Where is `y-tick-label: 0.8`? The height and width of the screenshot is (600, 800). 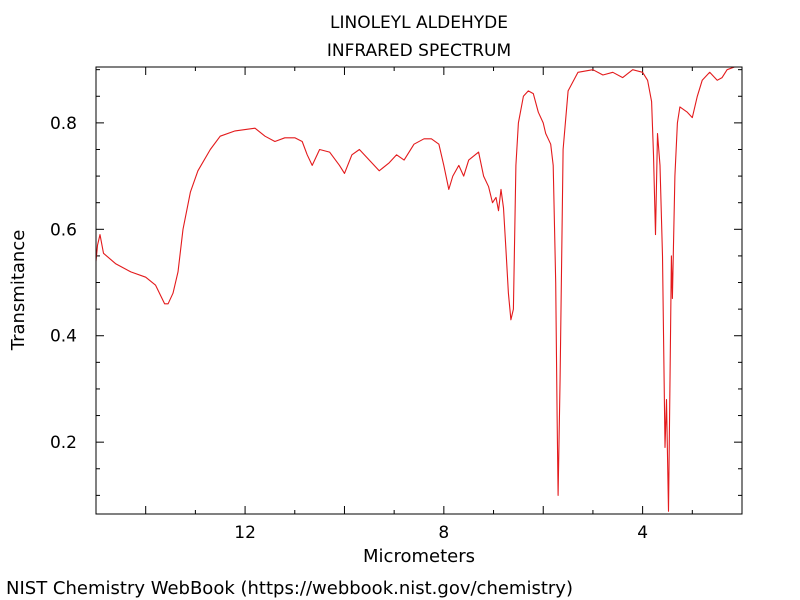
y-tick-label: 0.8 is located at coordinates (63, 124).